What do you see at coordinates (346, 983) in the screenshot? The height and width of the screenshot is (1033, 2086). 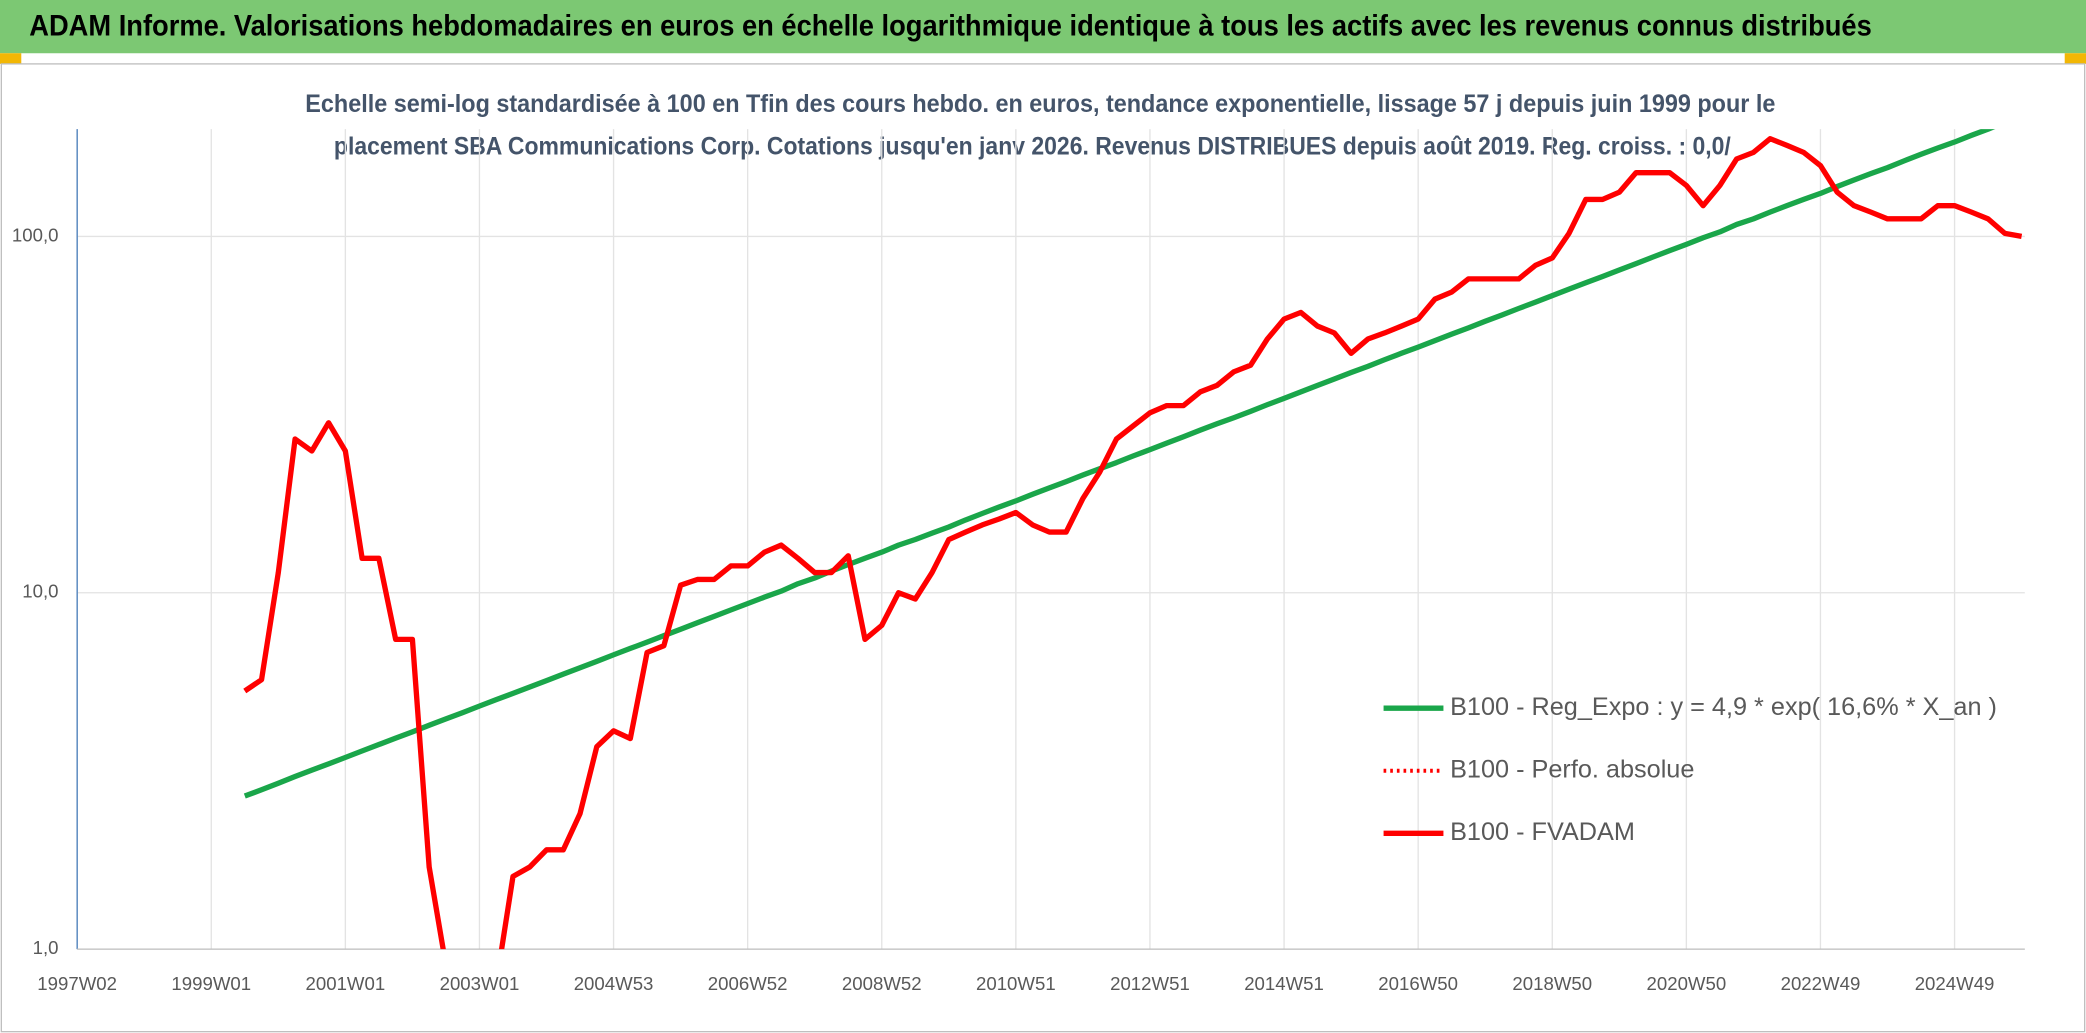 I see `x-tick-label: 2001W01` at bounding box center [346, 983].